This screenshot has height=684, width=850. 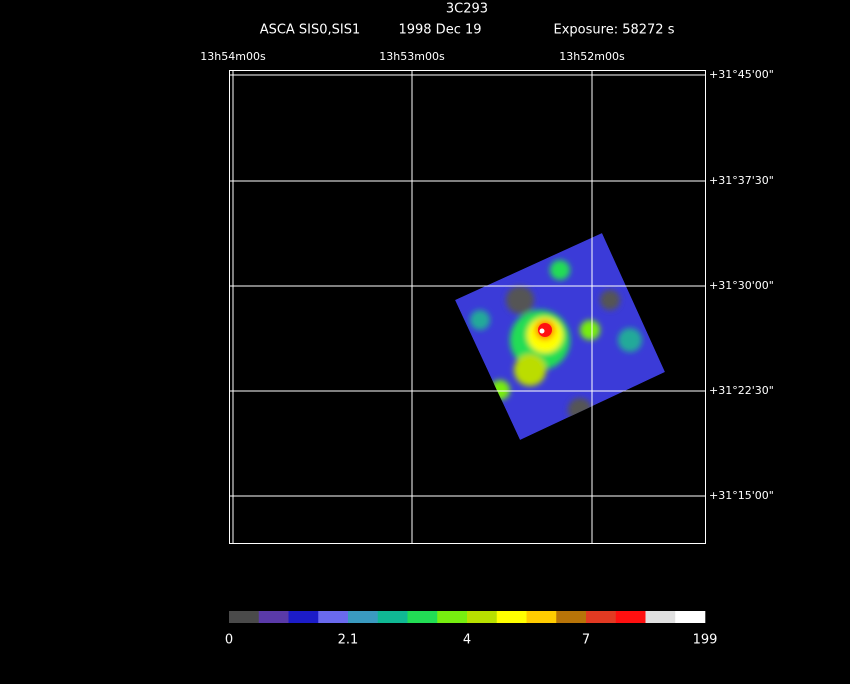 What do you see at coordinates (467, 640) in the screenshot?
I see `colorbar-label: 4` at bounding box center [467, 640].